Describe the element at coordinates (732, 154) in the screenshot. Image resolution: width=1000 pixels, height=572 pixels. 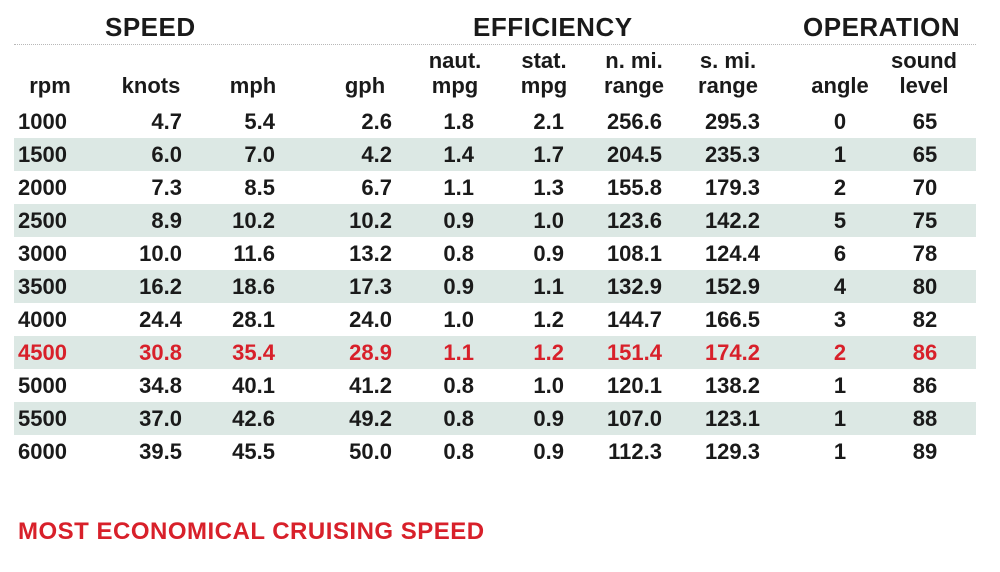
I see `cell-smi-range: 235.3` at that location.